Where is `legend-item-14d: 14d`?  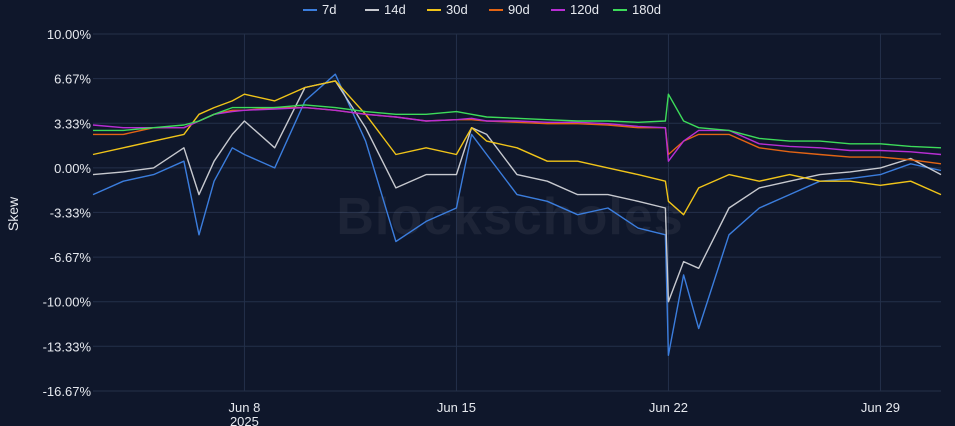
legend-item-14d: 14d is located at coordinates (385, 9).